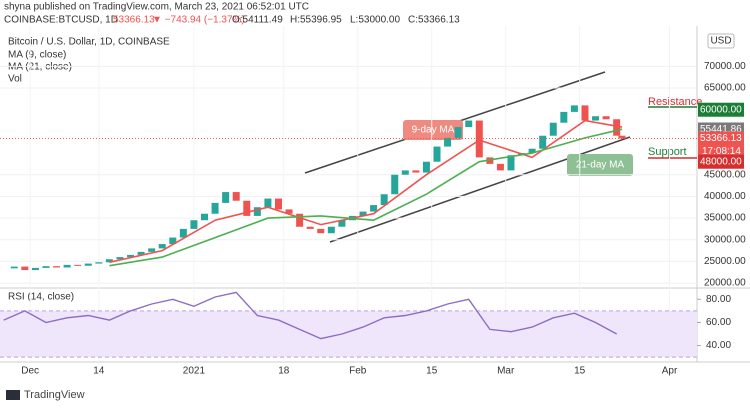  I want to click on y-tick-label: 25000.00, so click(725, 261).